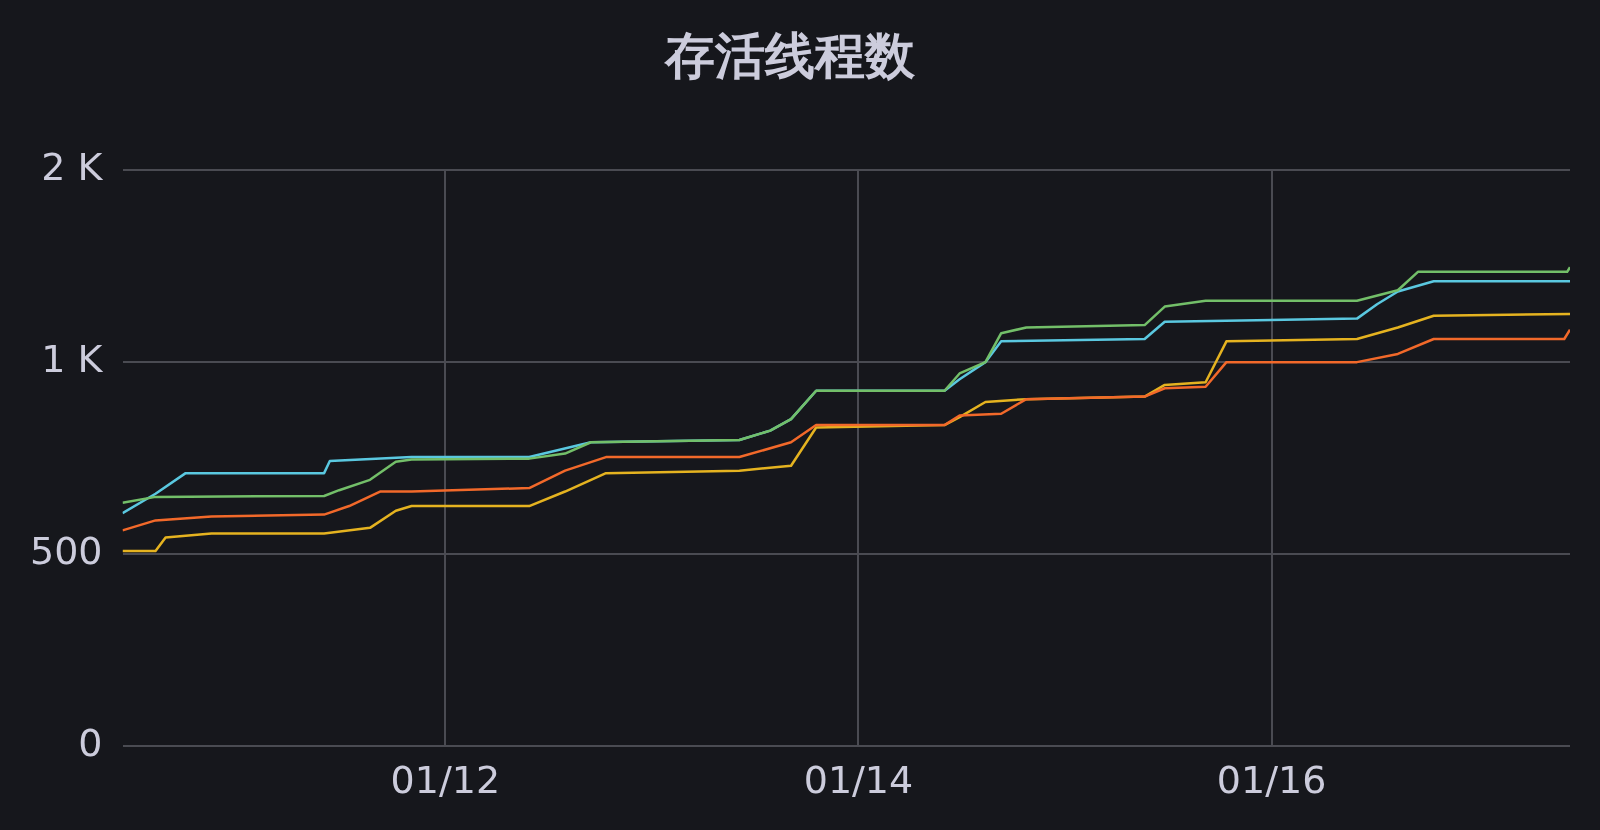 This screenshot has width=1600, height=830. What do you see at coordinates (1271, 780) in the screenshot?
I see `x-tick-label: 01/16` at bounding box center [1271, 780].